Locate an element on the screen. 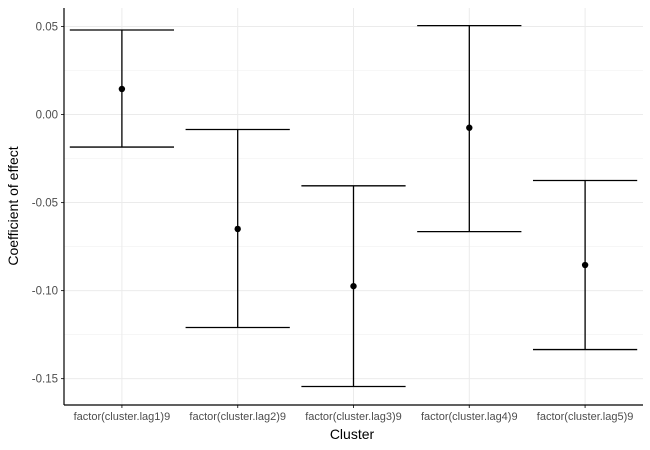  y-axis-title: Coefficient of effect is located at coordinates (13, 205).